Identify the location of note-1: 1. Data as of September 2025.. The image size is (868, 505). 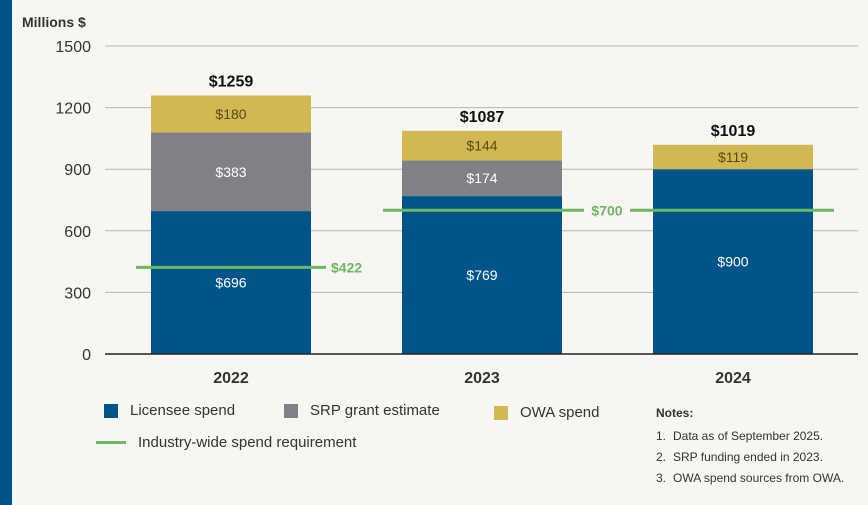
(750, 436).